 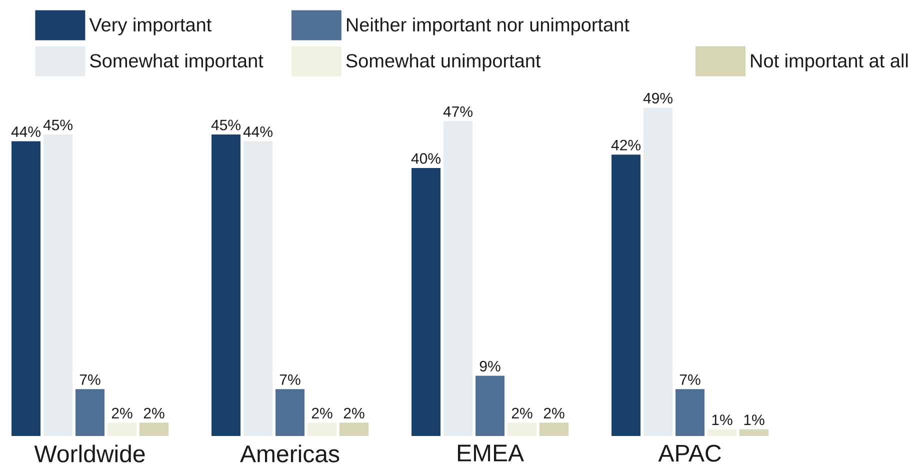 What do you see at coordinates (150, 27) in the screenshot?
I see `legend-label: Very important` at bounding box center [150, 27].